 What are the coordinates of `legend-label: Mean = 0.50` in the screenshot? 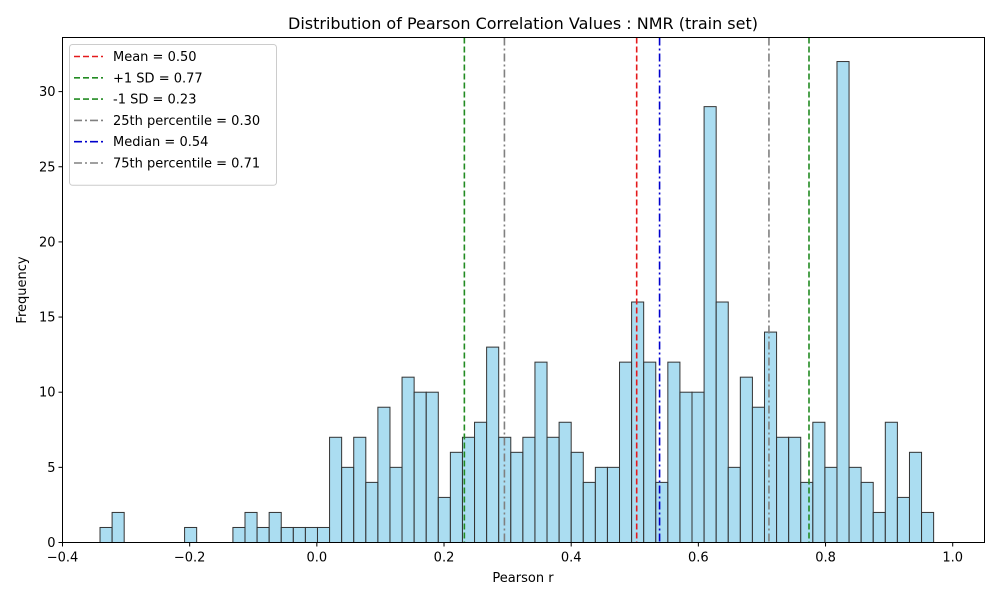 It's located at (155, 57).